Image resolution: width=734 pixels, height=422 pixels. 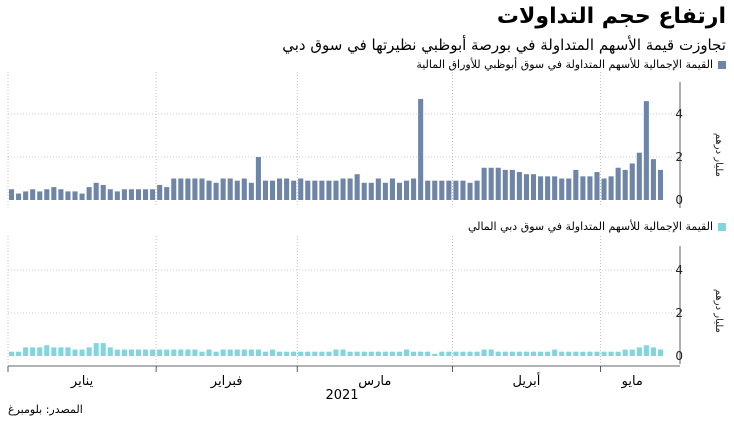 I want to click on source-note: المصدر: بلومبرغ, so click(x=45, y=409).